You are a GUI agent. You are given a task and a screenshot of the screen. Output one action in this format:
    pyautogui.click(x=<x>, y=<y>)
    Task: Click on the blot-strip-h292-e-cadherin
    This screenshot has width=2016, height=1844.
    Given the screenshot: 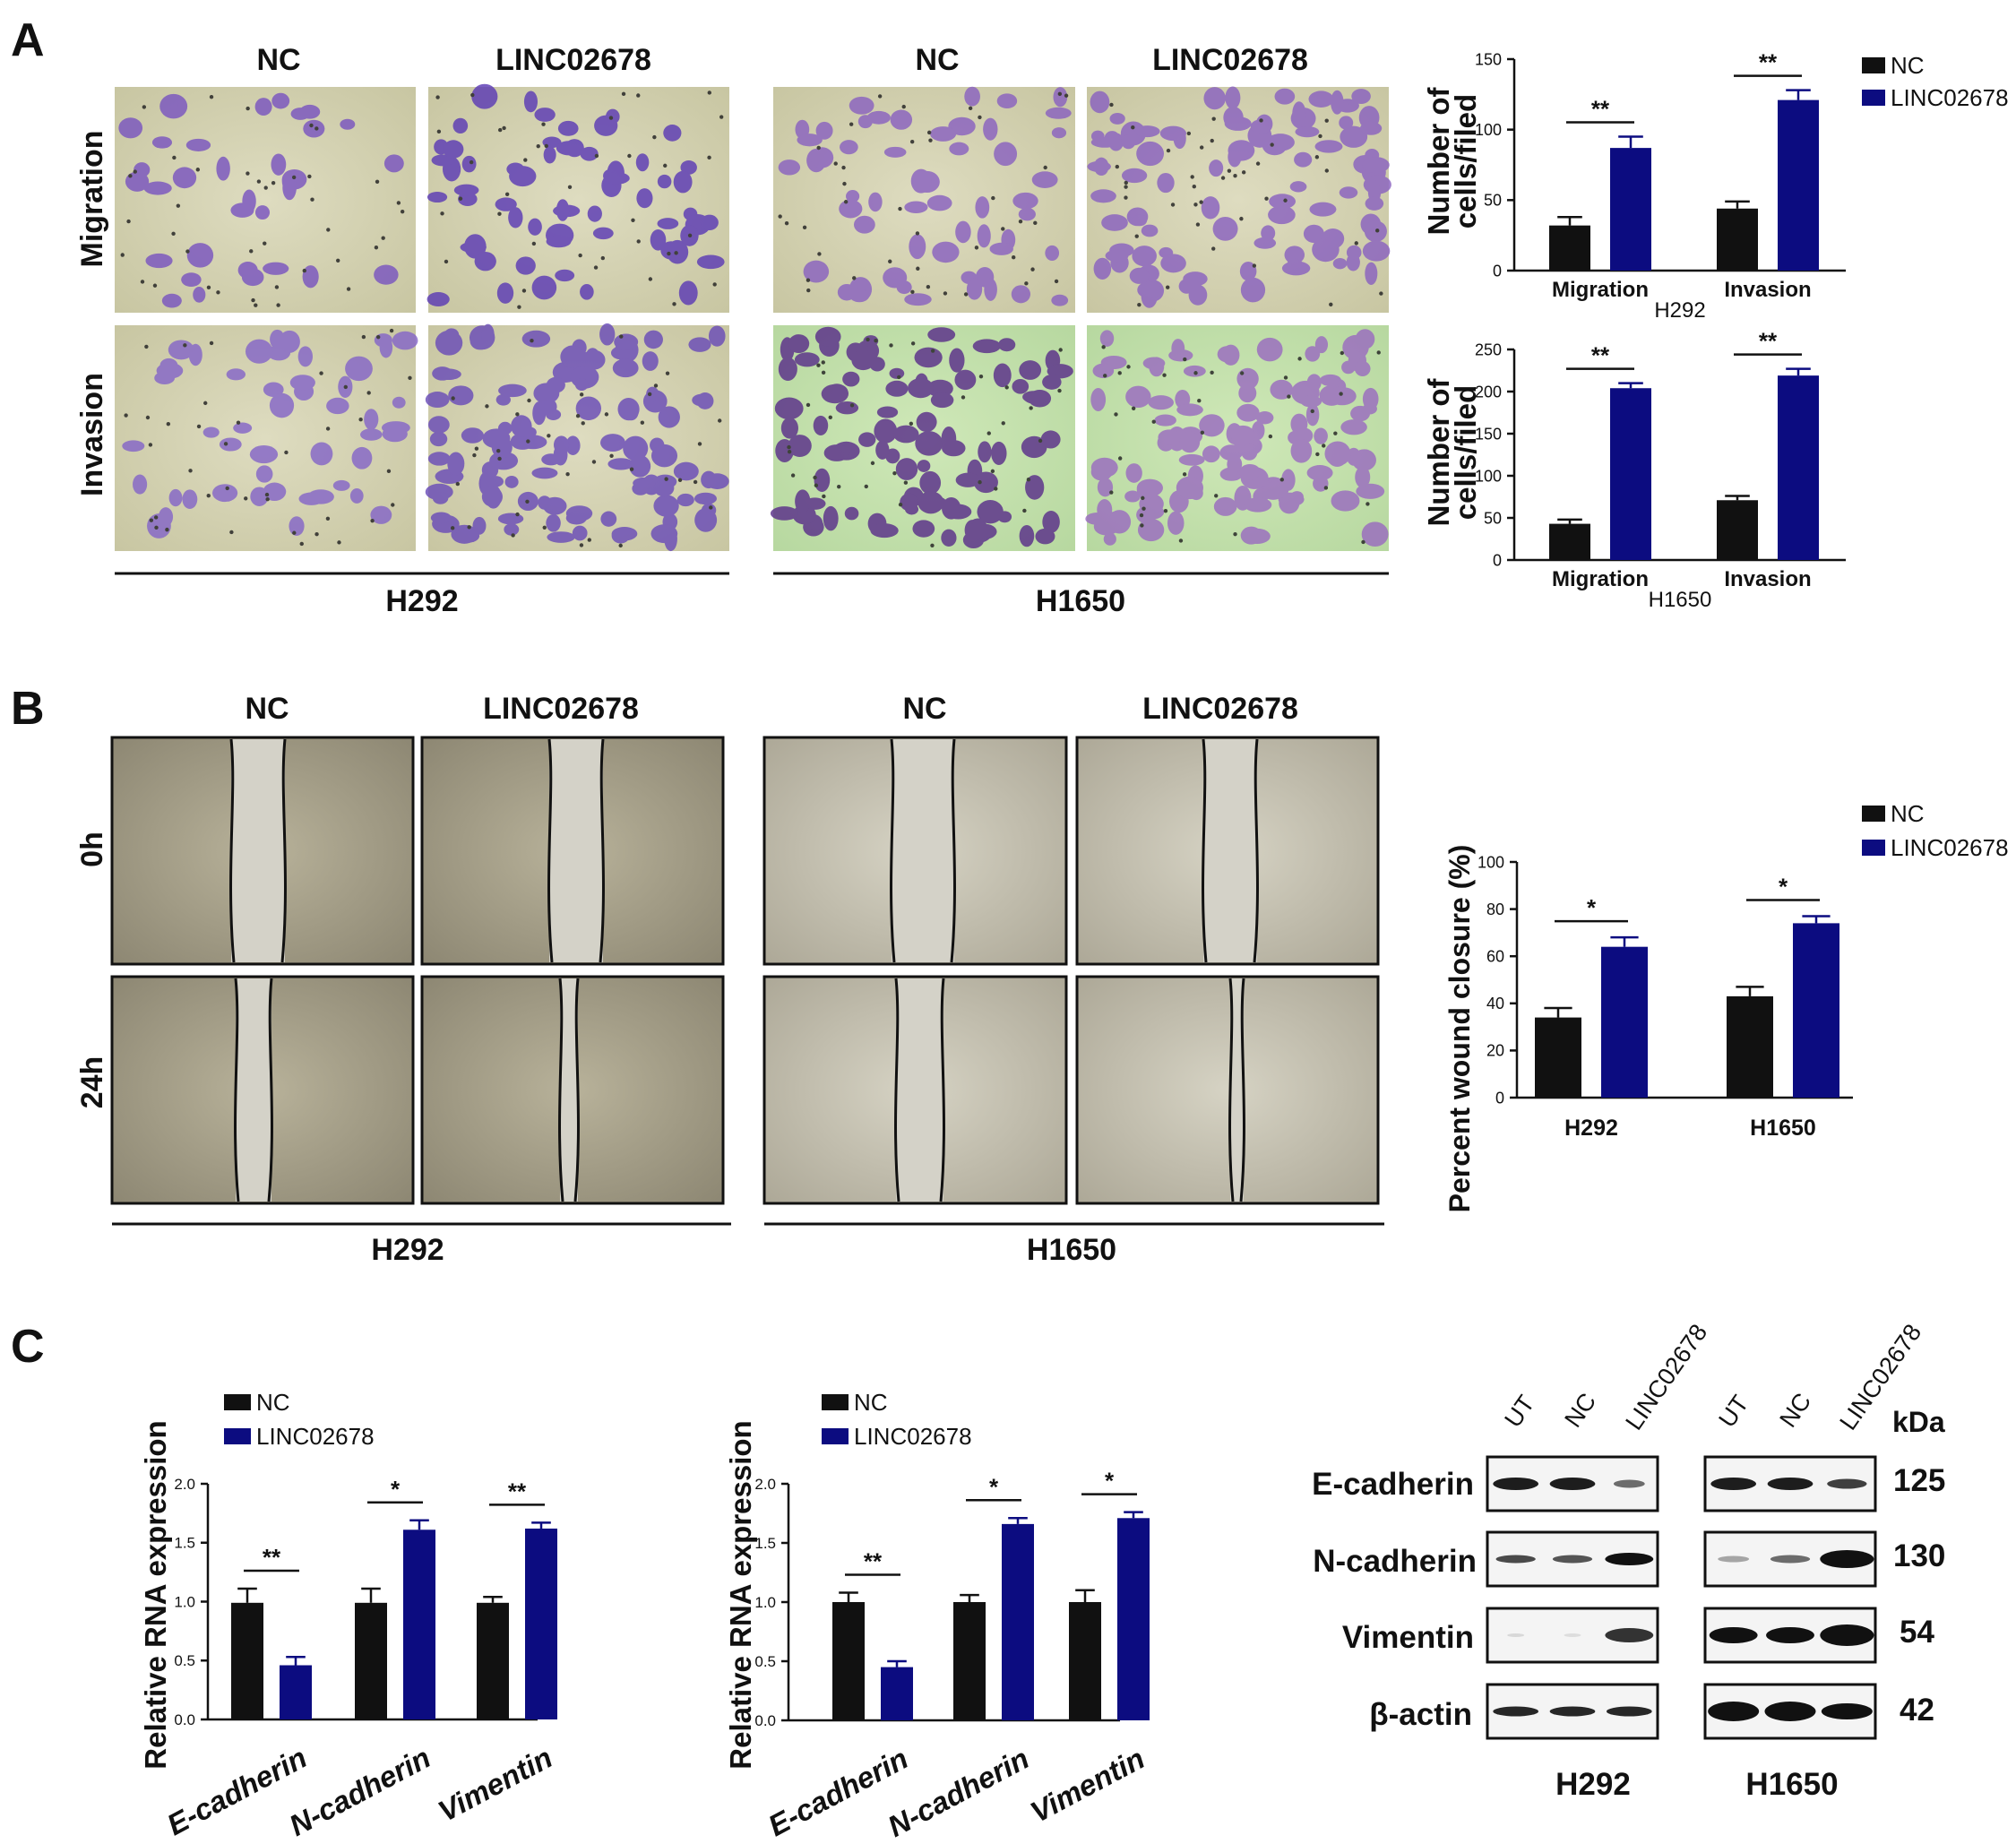 What is the action you would take?
    pyautogui.click(x=1573, y=1483)
    